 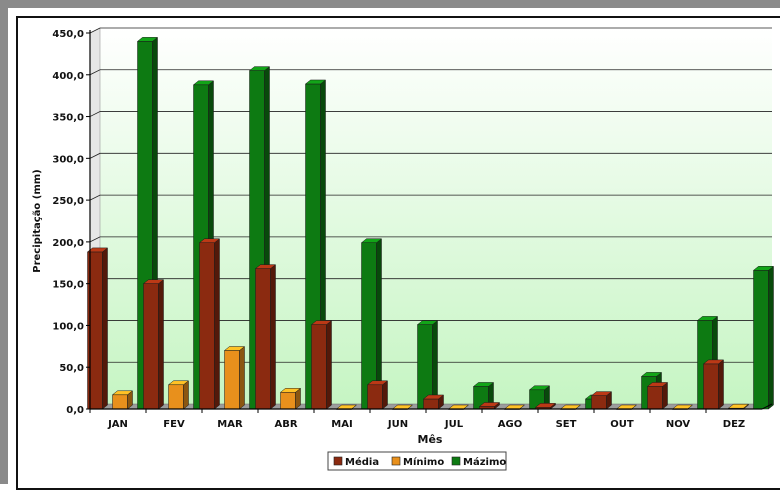 What do you see at coordinates (397, 424) in the screenshot?
I see `x-tick-label: JUN` at bounding box center [397, 424].